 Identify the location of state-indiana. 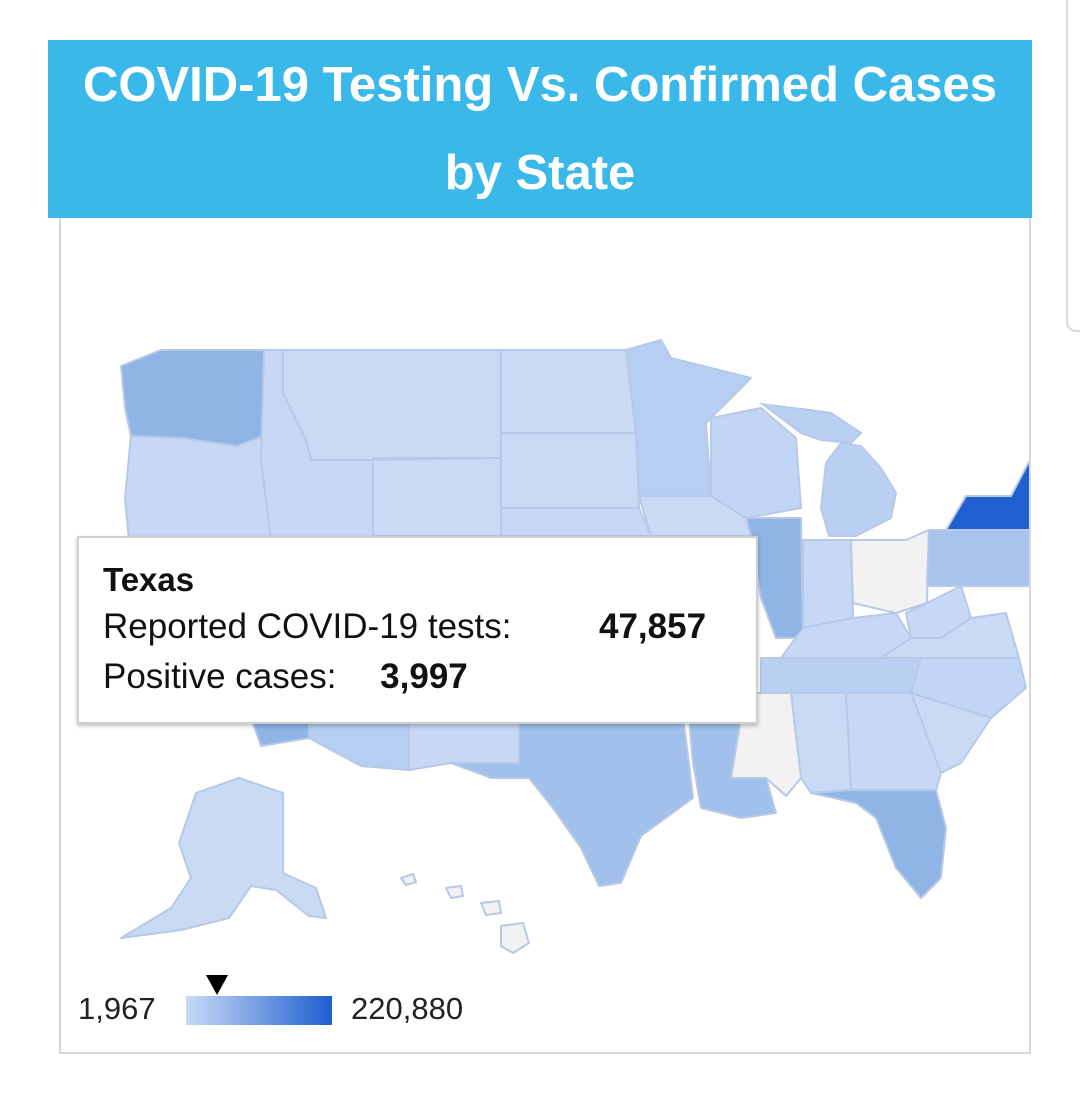
(828, 584).